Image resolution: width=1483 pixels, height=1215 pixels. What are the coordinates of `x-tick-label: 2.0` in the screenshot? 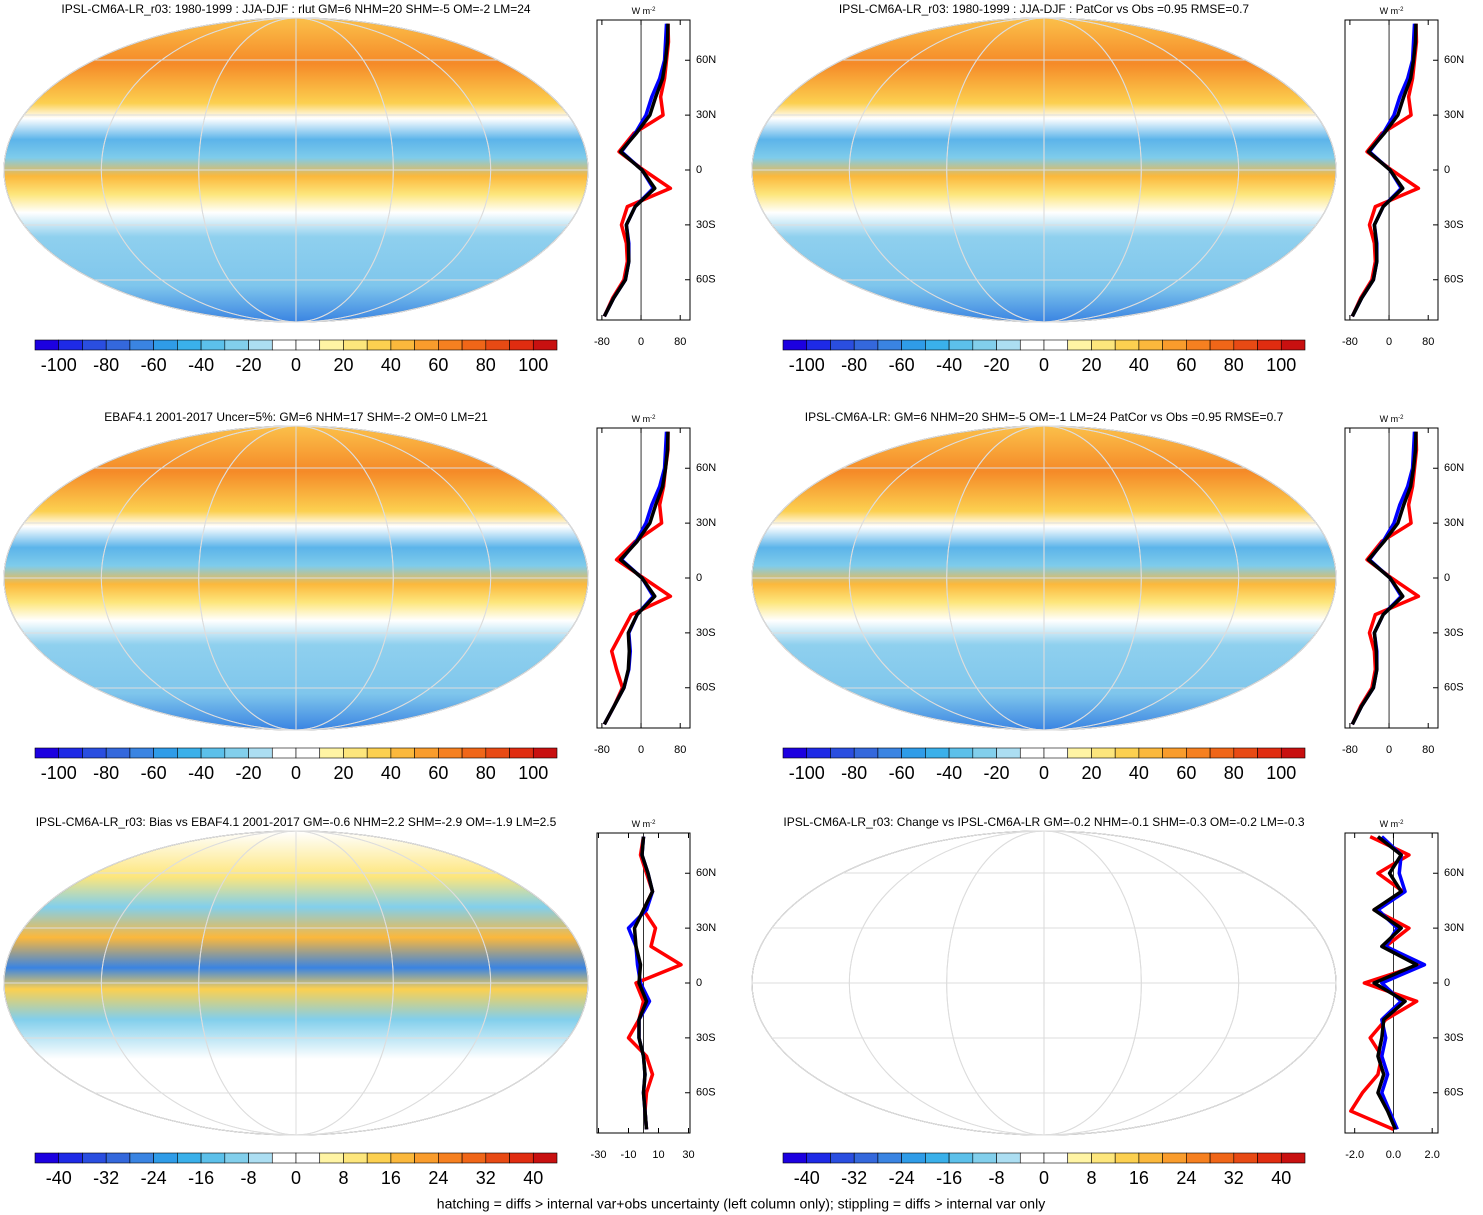 It's located at (1432, 1155).